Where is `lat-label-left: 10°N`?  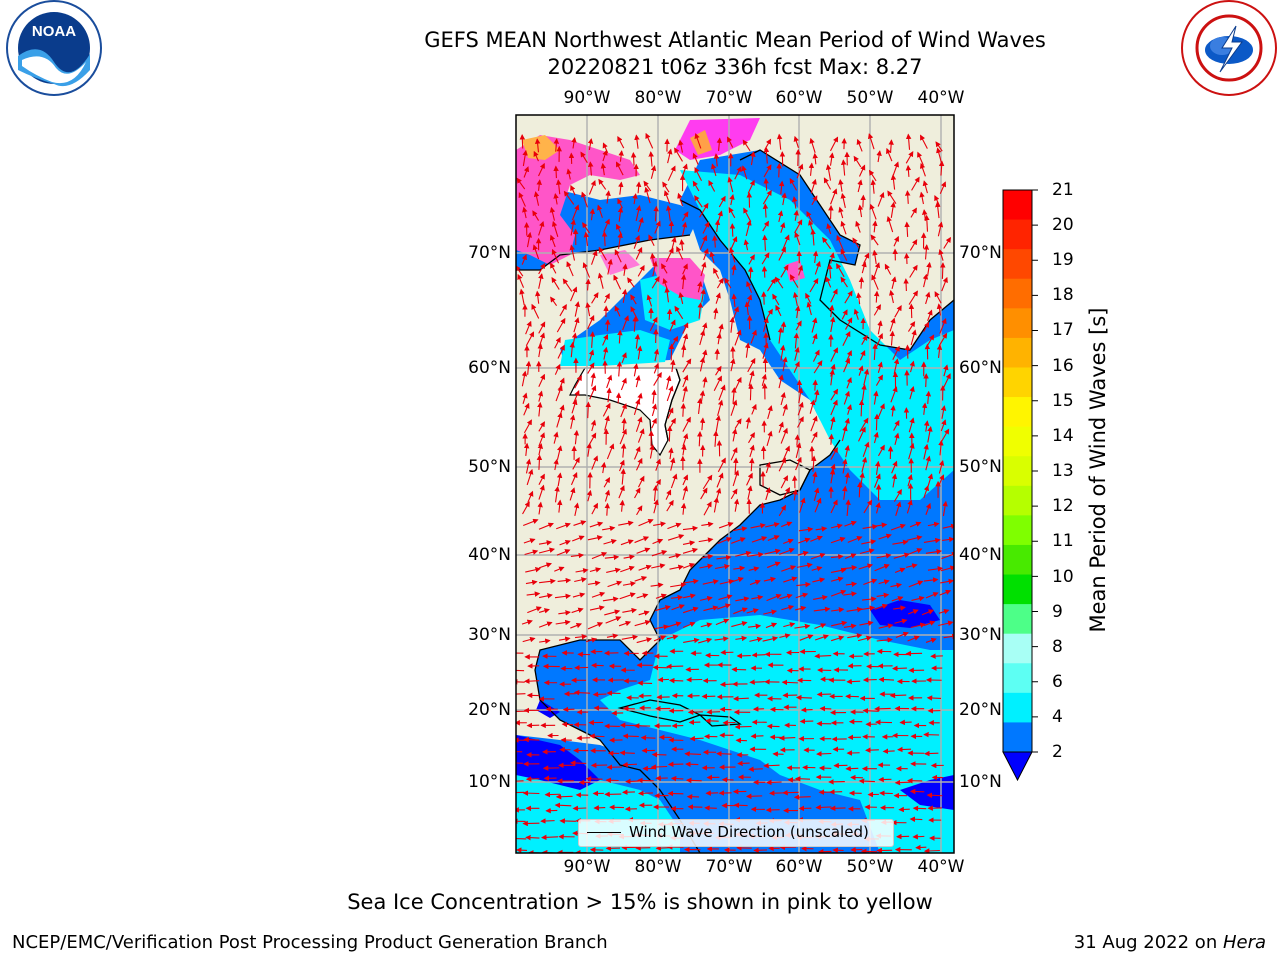
lat-label-left: 10°N is located at coordinates (489, 782).